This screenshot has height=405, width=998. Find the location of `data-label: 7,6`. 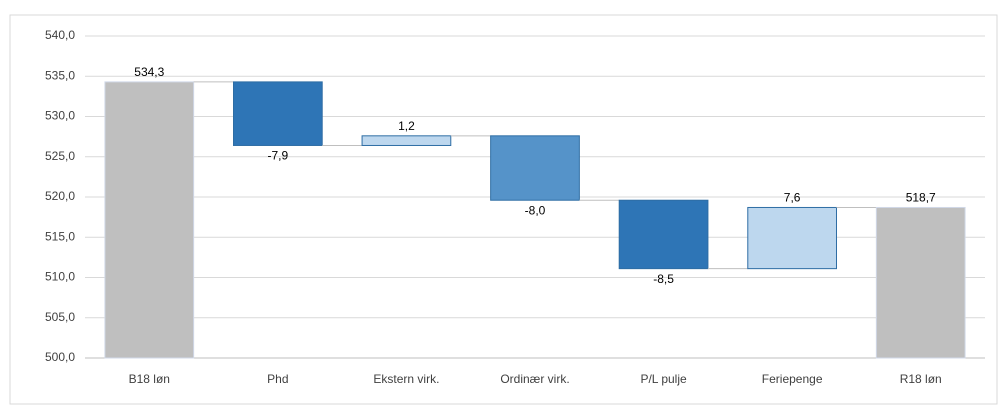

data-label: 7,6 is located at coordinates (792, 198).